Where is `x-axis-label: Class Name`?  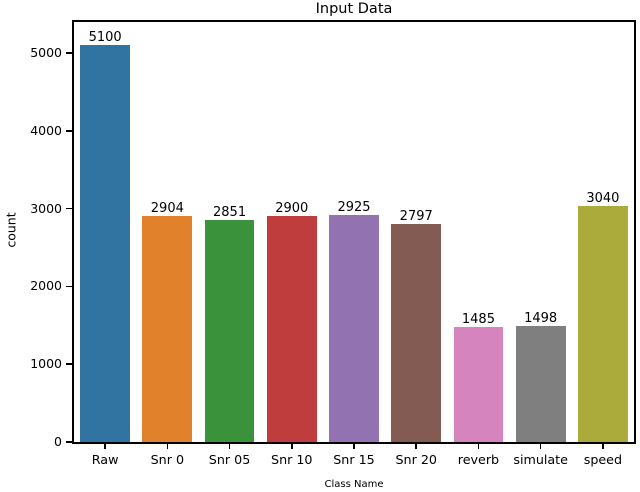
x-axis-label: Class Name is located at coordinates (354, 484).